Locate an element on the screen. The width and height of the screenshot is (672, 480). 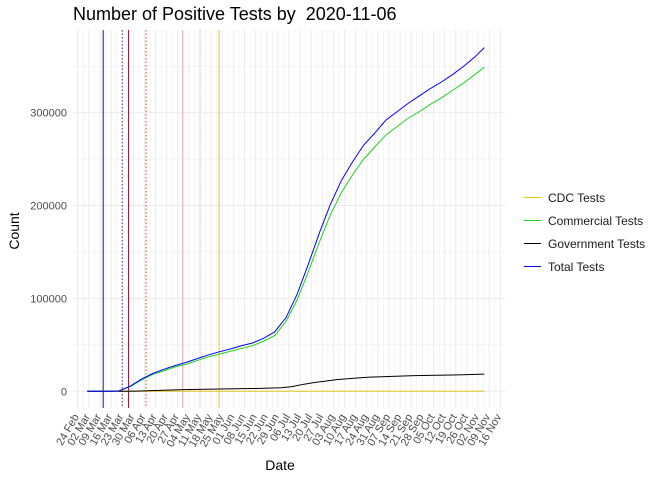
y-axis-ticks: 0 100000 200000 300000 is located at coordinates (48, 253).